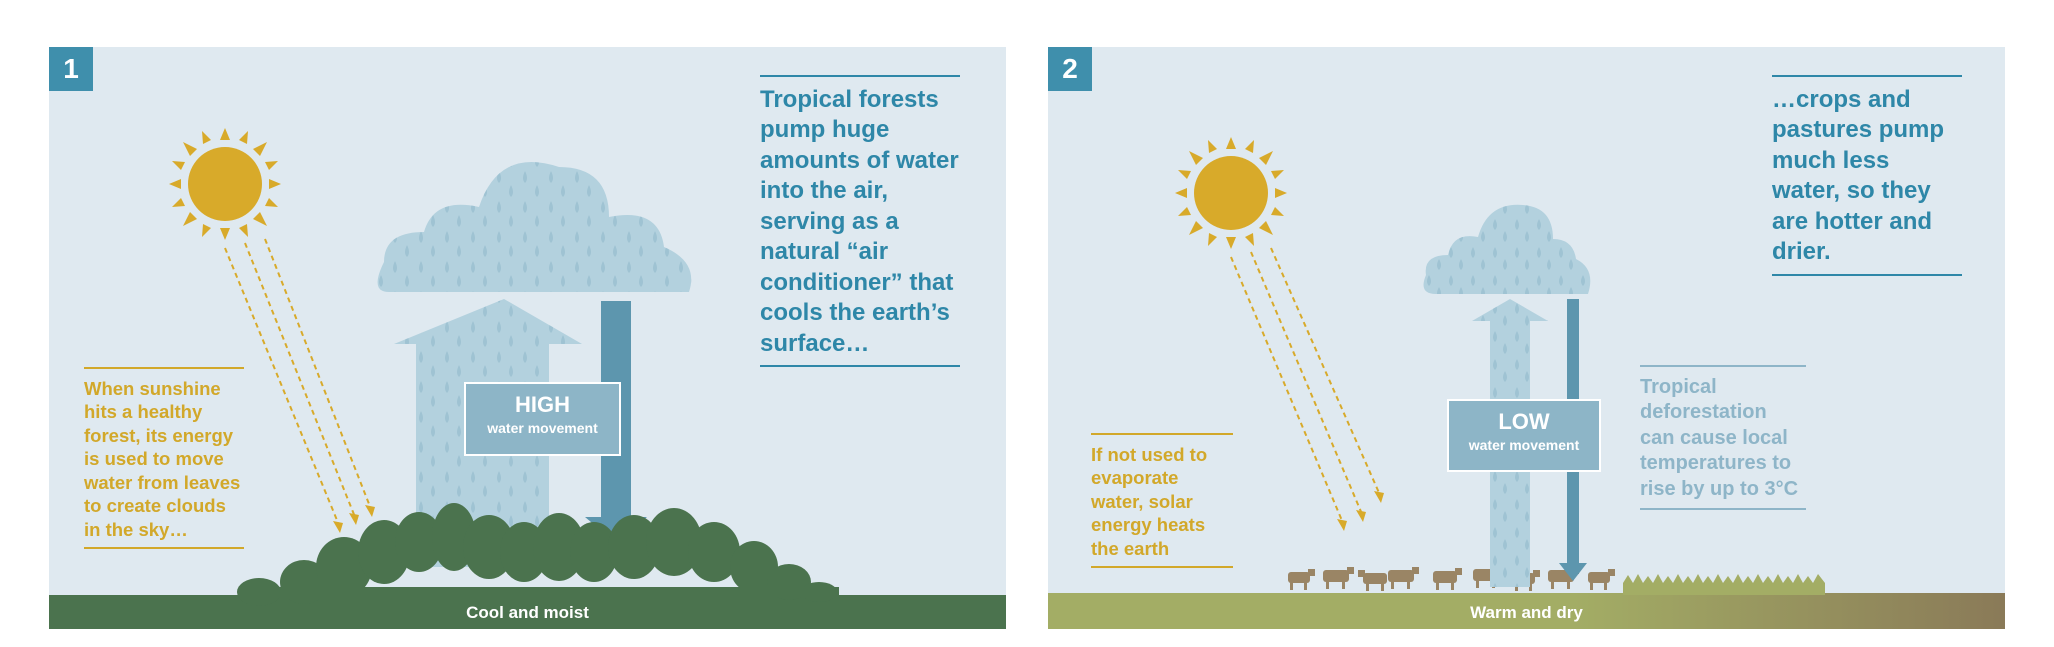 The height and width of the screenshot is (647, 2054). What do you see at coordinates (1524, 435) in the screenshot?
I see `water-movement-label-box: LOW water movement` at bounding box center [1524, 435].